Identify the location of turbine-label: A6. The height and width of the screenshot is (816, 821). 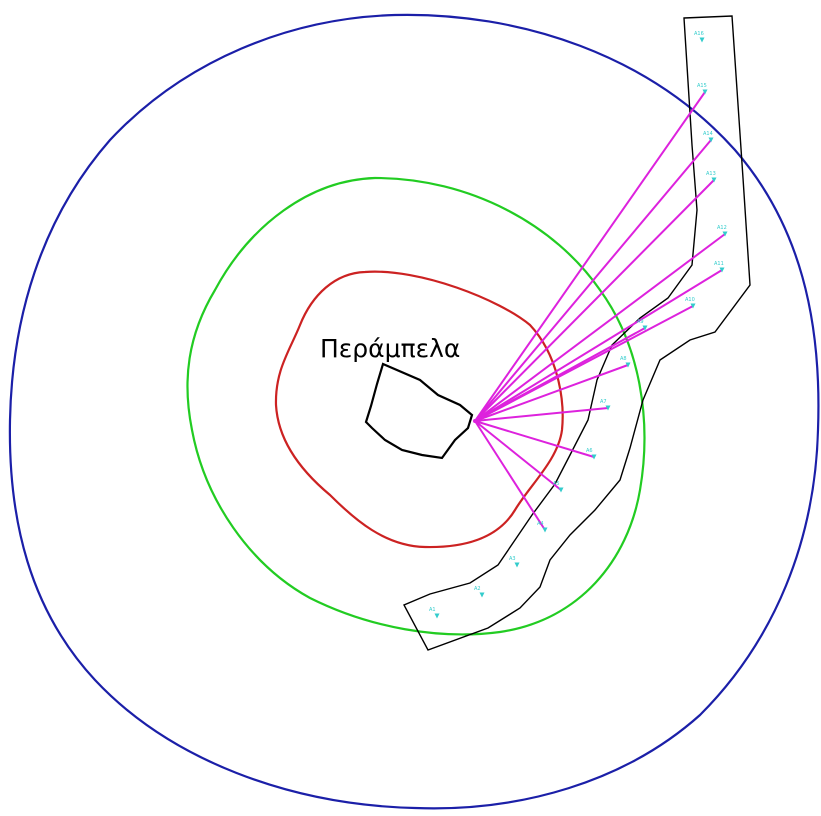
(589, 451).